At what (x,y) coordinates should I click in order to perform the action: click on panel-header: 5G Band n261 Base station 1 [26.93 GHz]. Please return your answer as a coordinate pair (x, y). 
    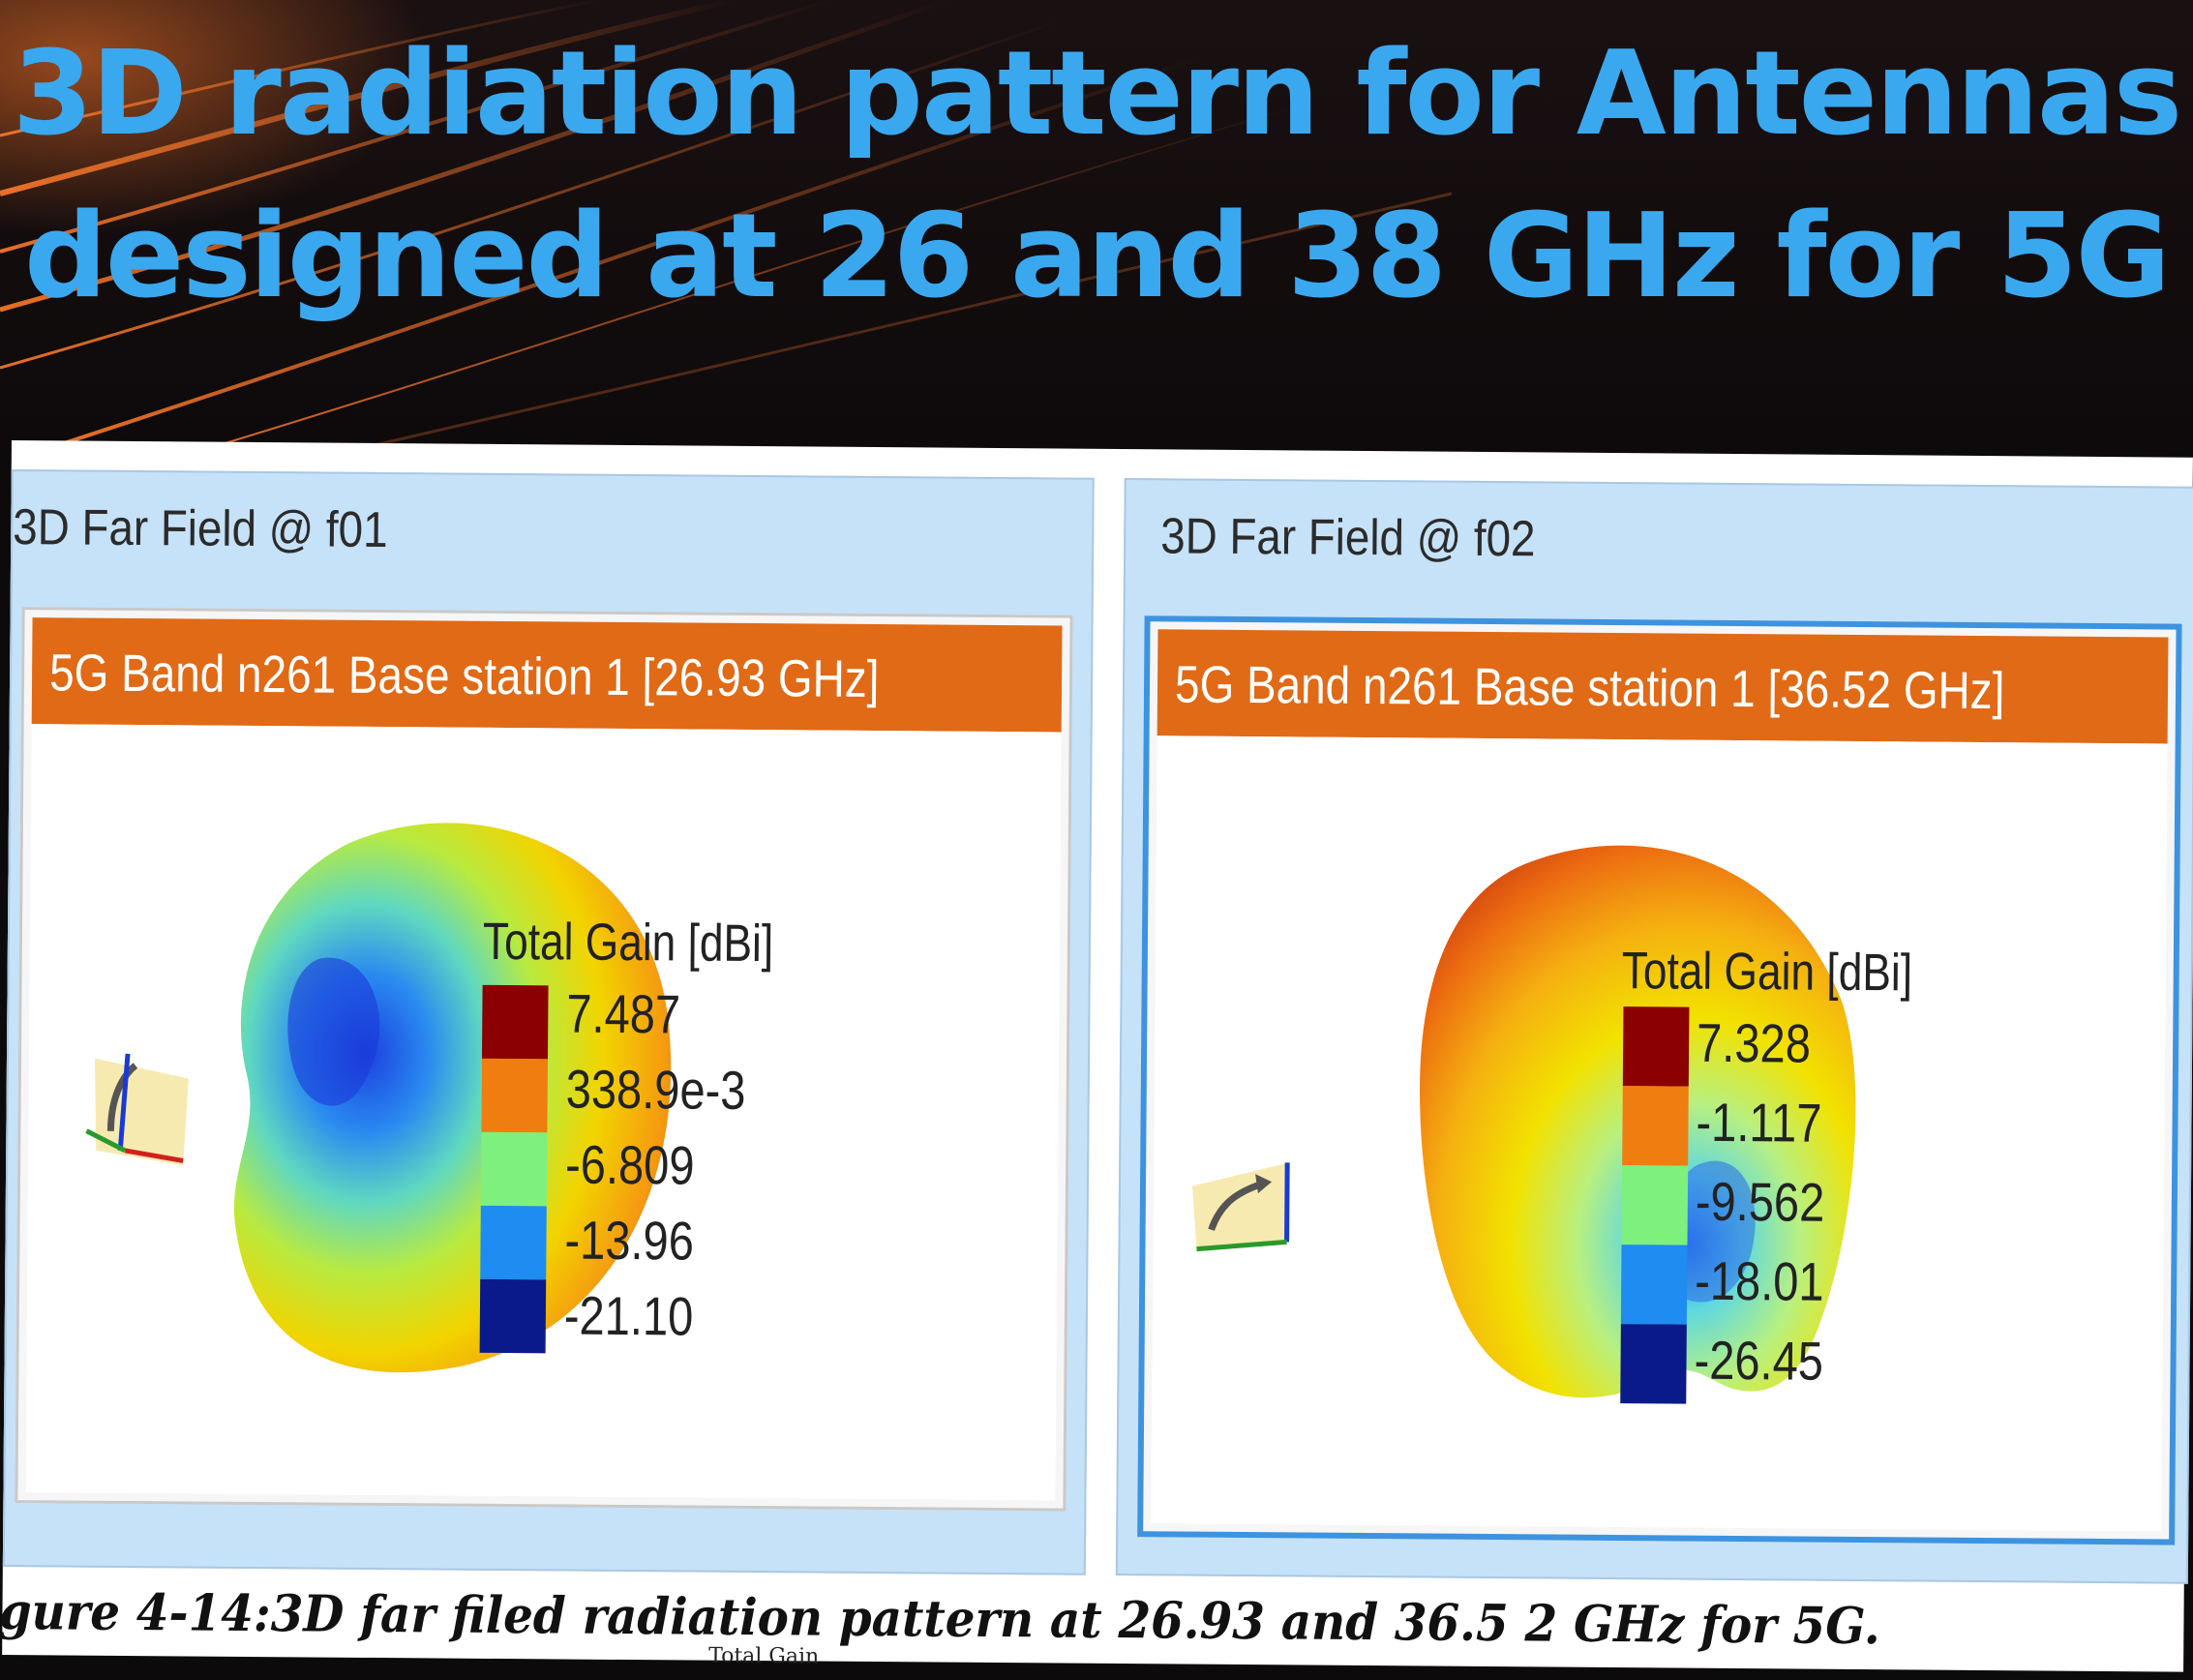
    Looking at the image, I should click on (547, 675).